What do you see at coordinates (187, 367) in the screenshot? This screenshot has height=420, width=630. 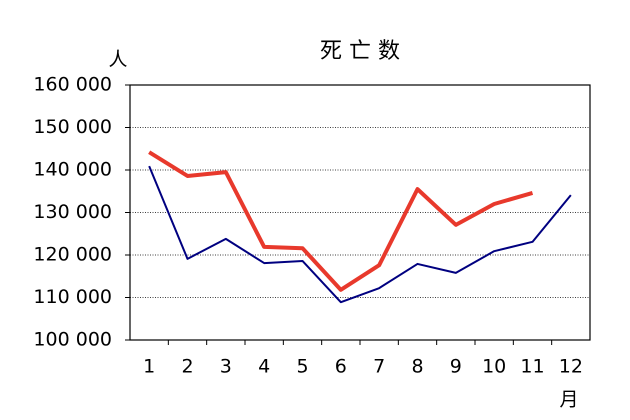 I see `x-tick-label: 2` at bounding box center [187, 367].